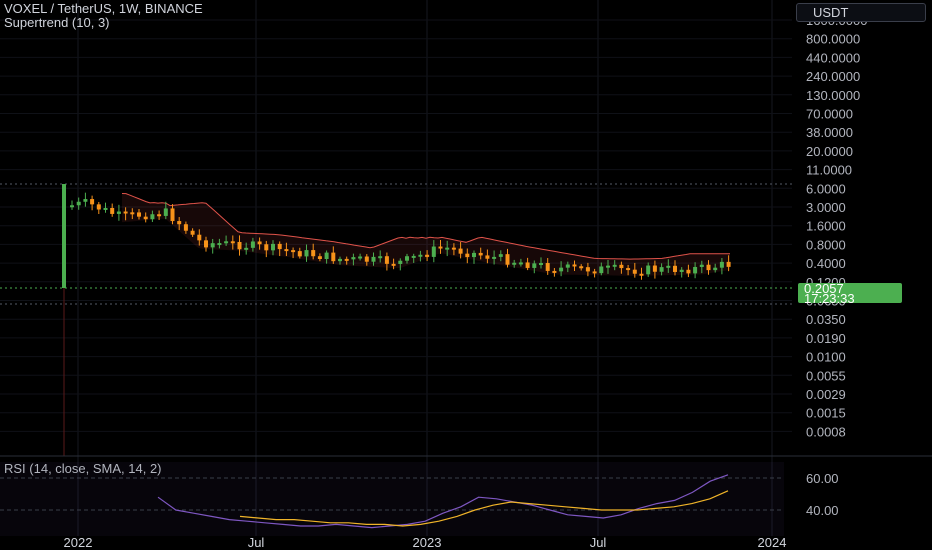 Image resolution: width=932 pixels, height=550 pixels. What do you see at coordinates (829, 298) in the screenshot?
I see `bar-countdown: 17:23:33` at bounding box center [829, 298].